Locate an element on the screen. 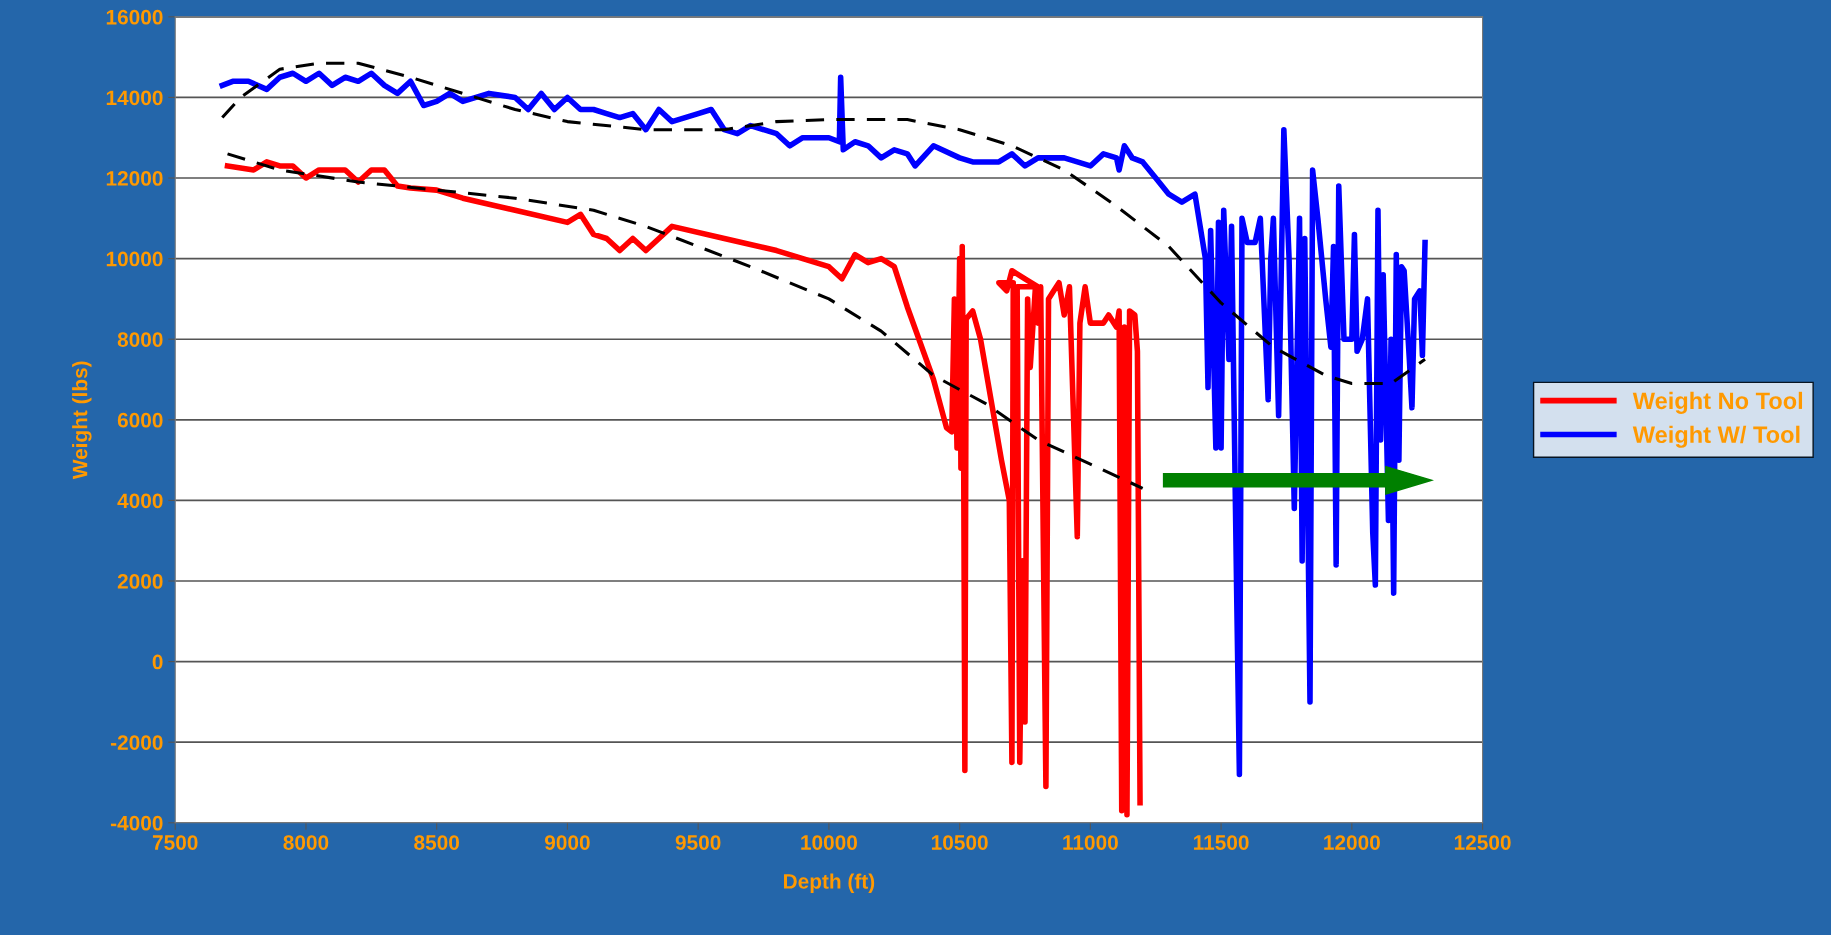 The height and width of the screenshot is (935, 1831). x-tick-label: 10500 is located at coordinates (959, 842).